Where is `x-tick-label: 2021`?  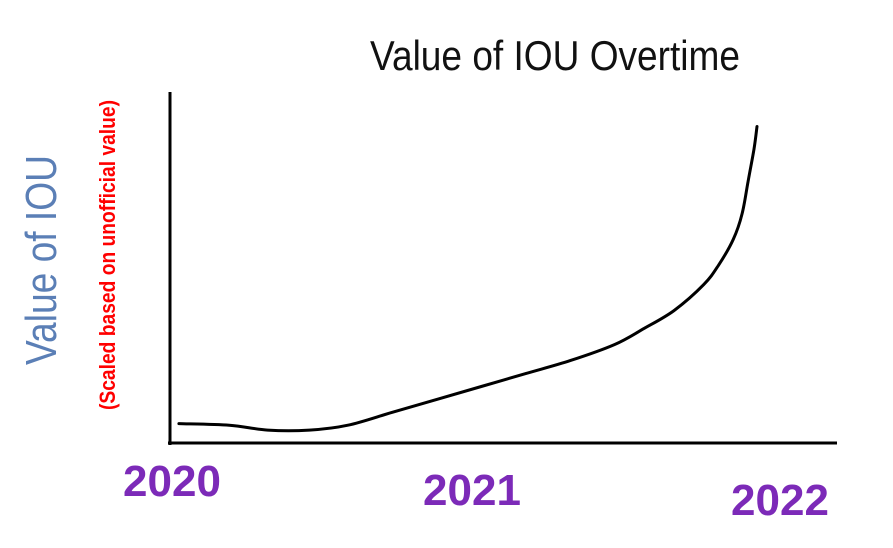 x-tick-label: 2021 is located at coordinates (472, 490).